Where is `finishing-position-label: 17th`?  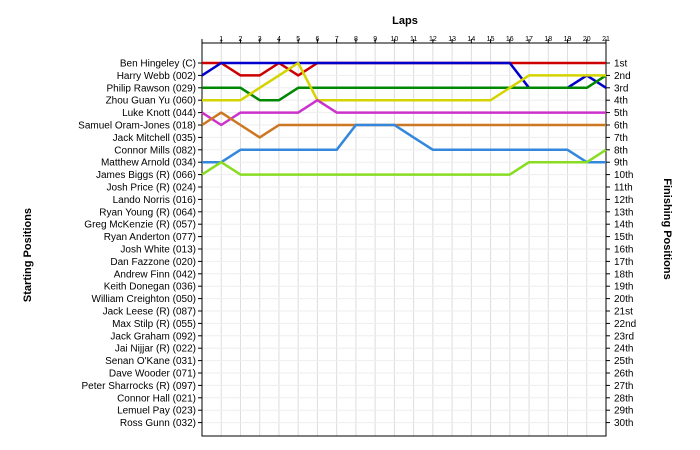
finishing-position-label: 17th is located at coordinates (623, 262).